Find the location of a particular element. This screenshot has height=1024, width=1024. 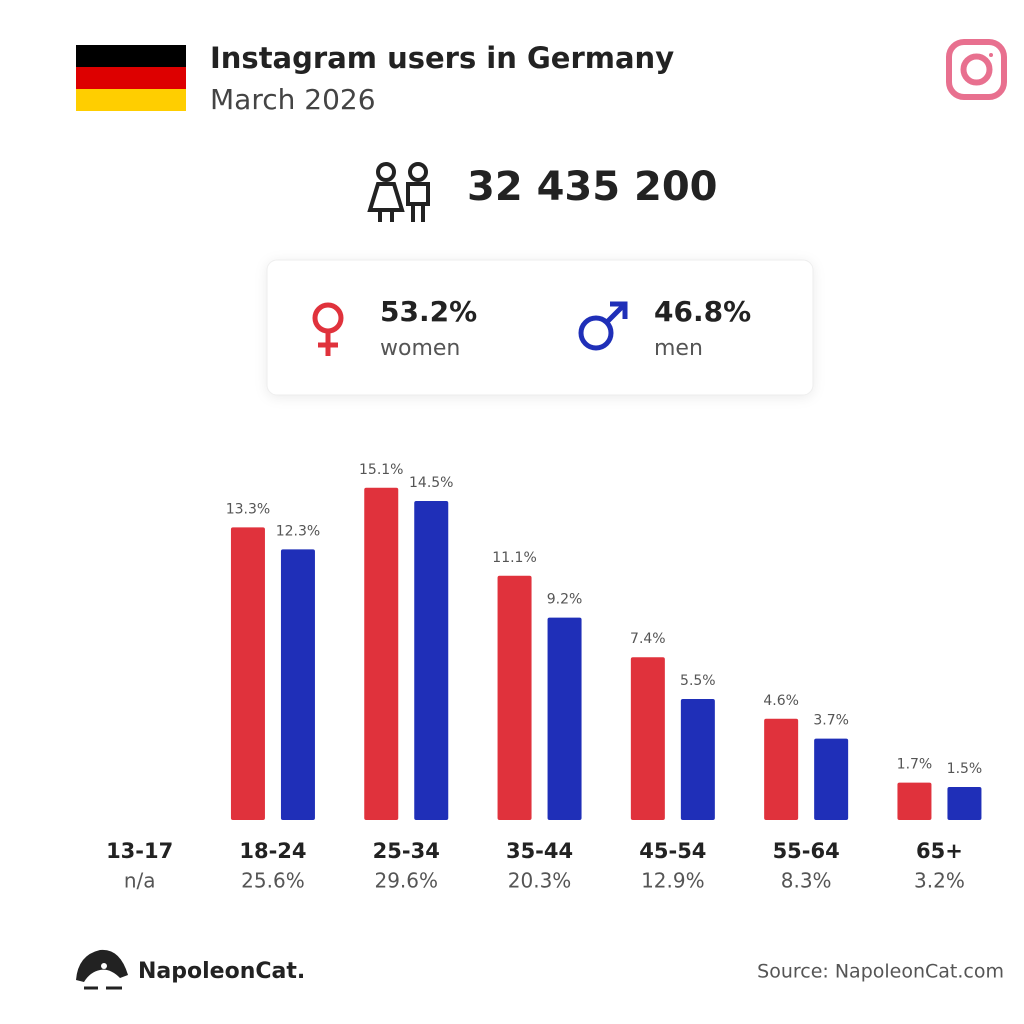

title: Instagram users in Germany is located at coordinates (442, 58).